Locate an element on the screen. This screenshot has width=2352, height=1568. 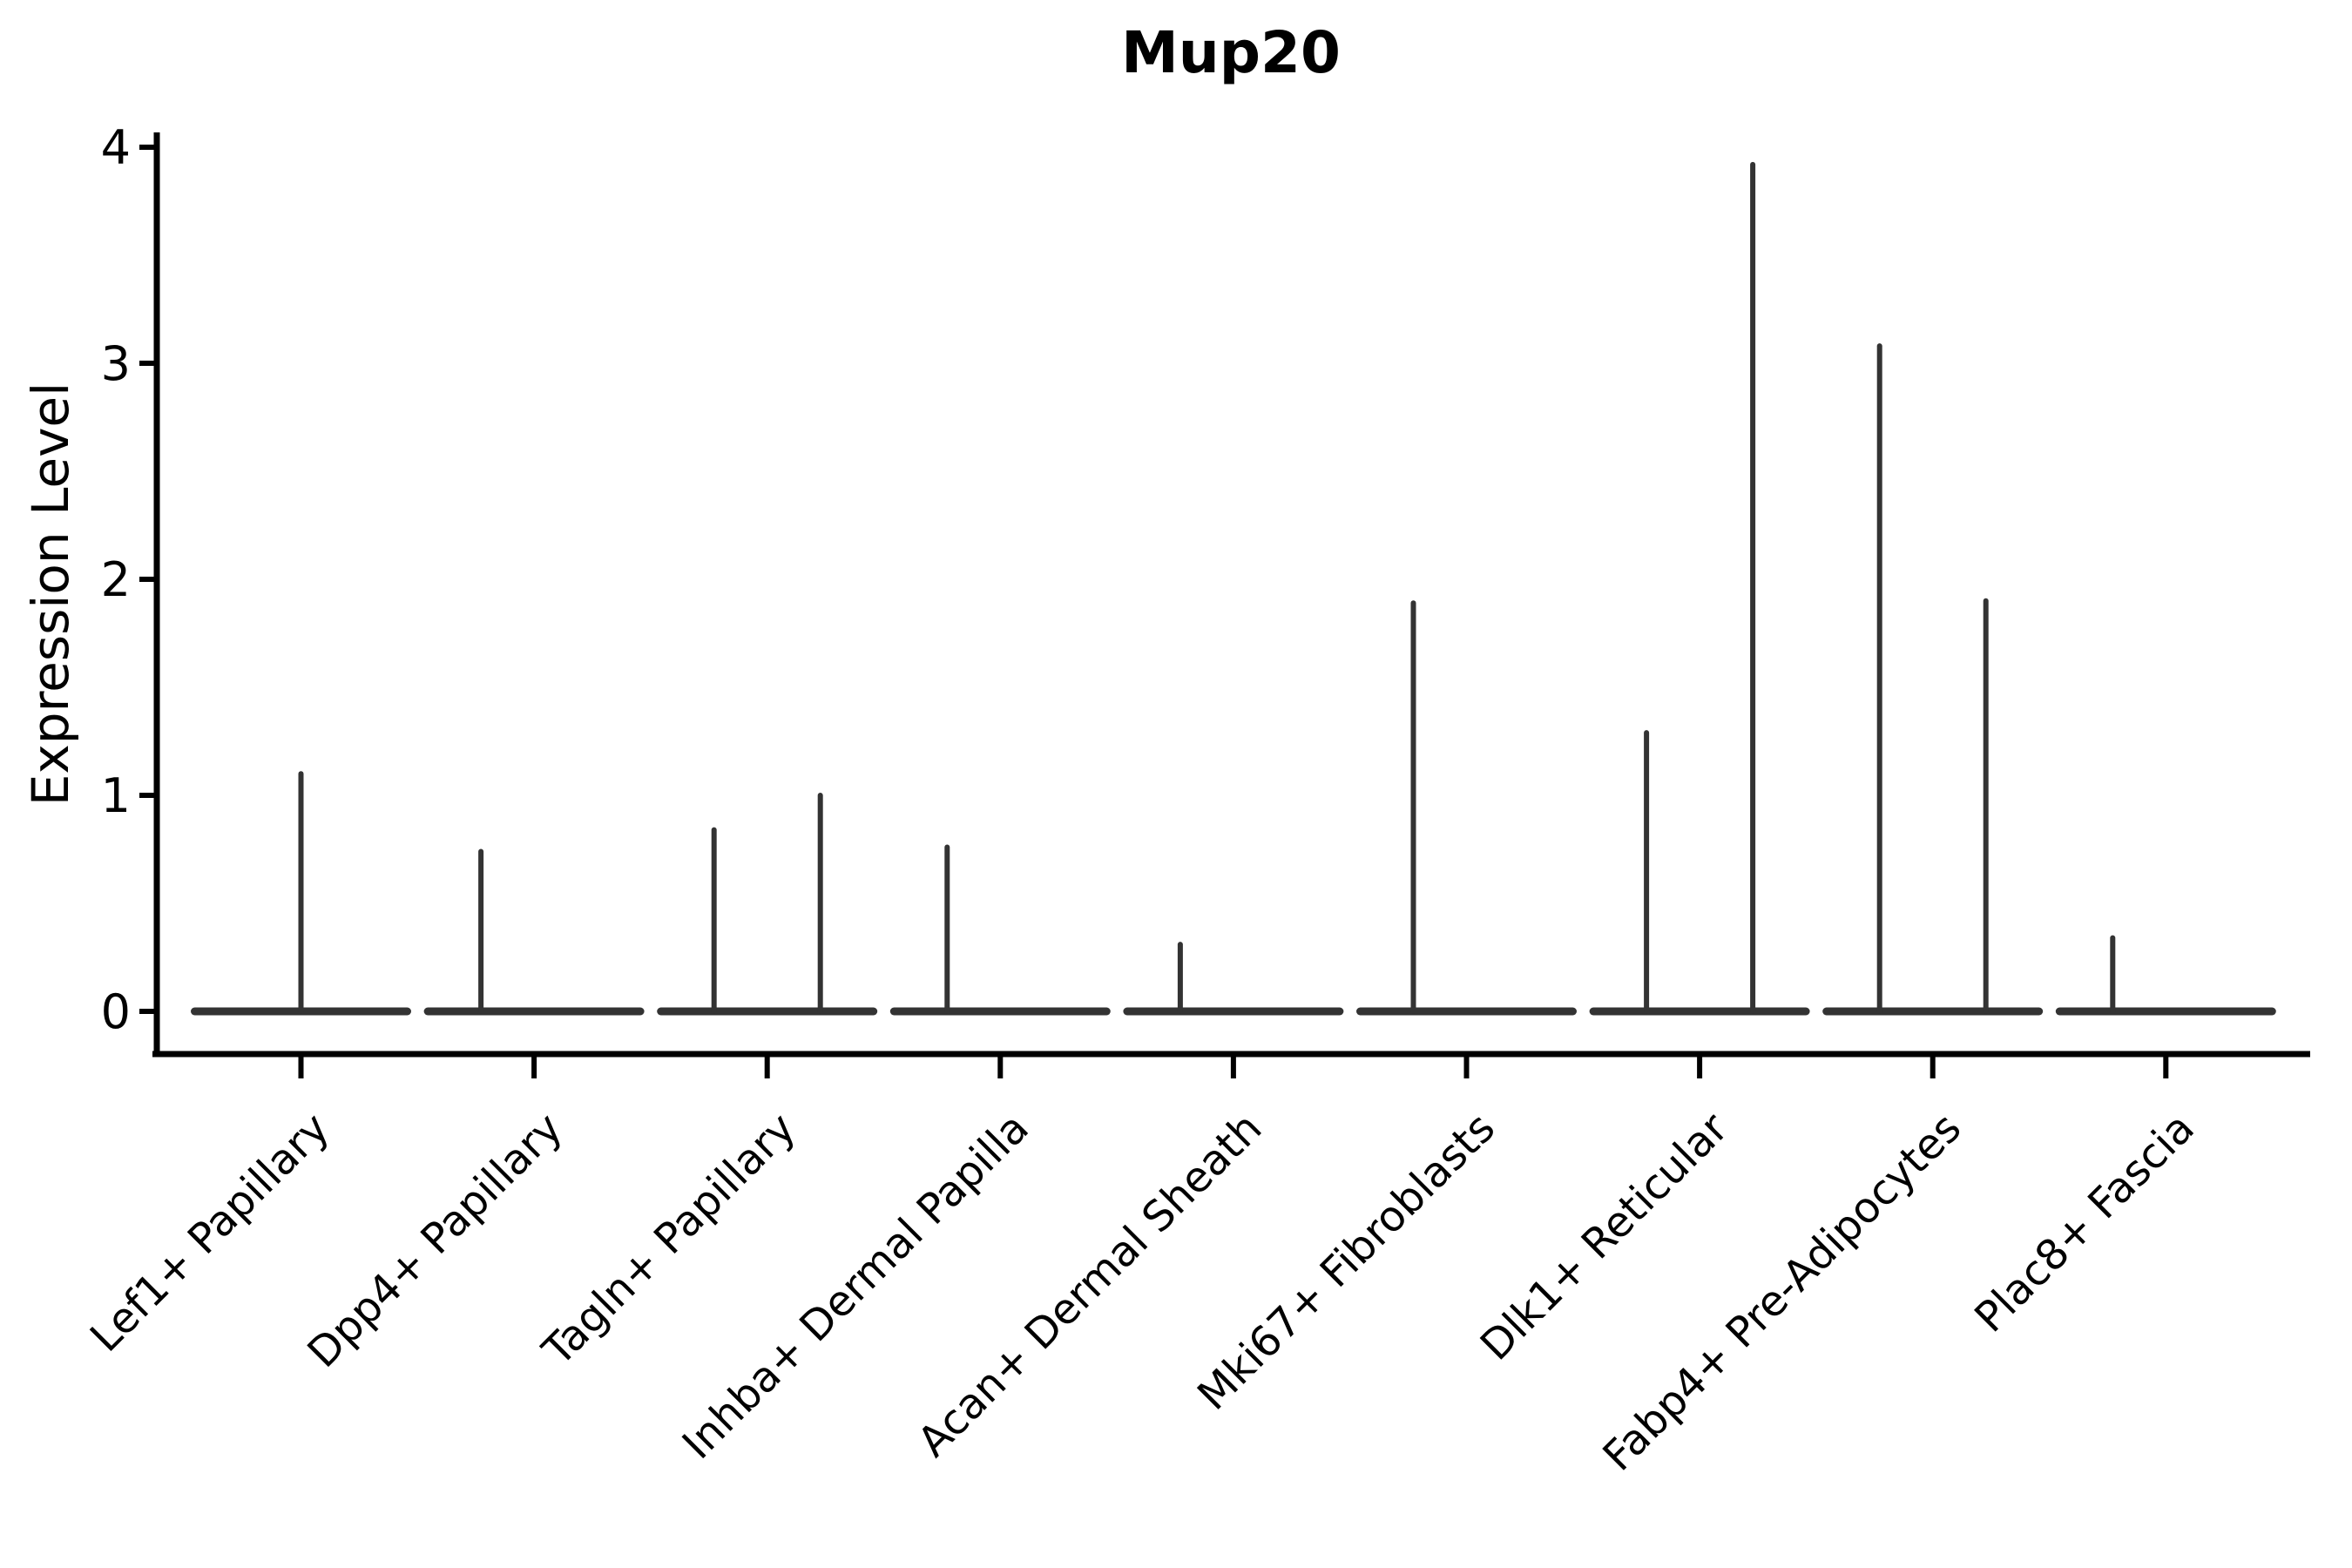
y-tick-label: 1 is located at coordinates (116, 795).